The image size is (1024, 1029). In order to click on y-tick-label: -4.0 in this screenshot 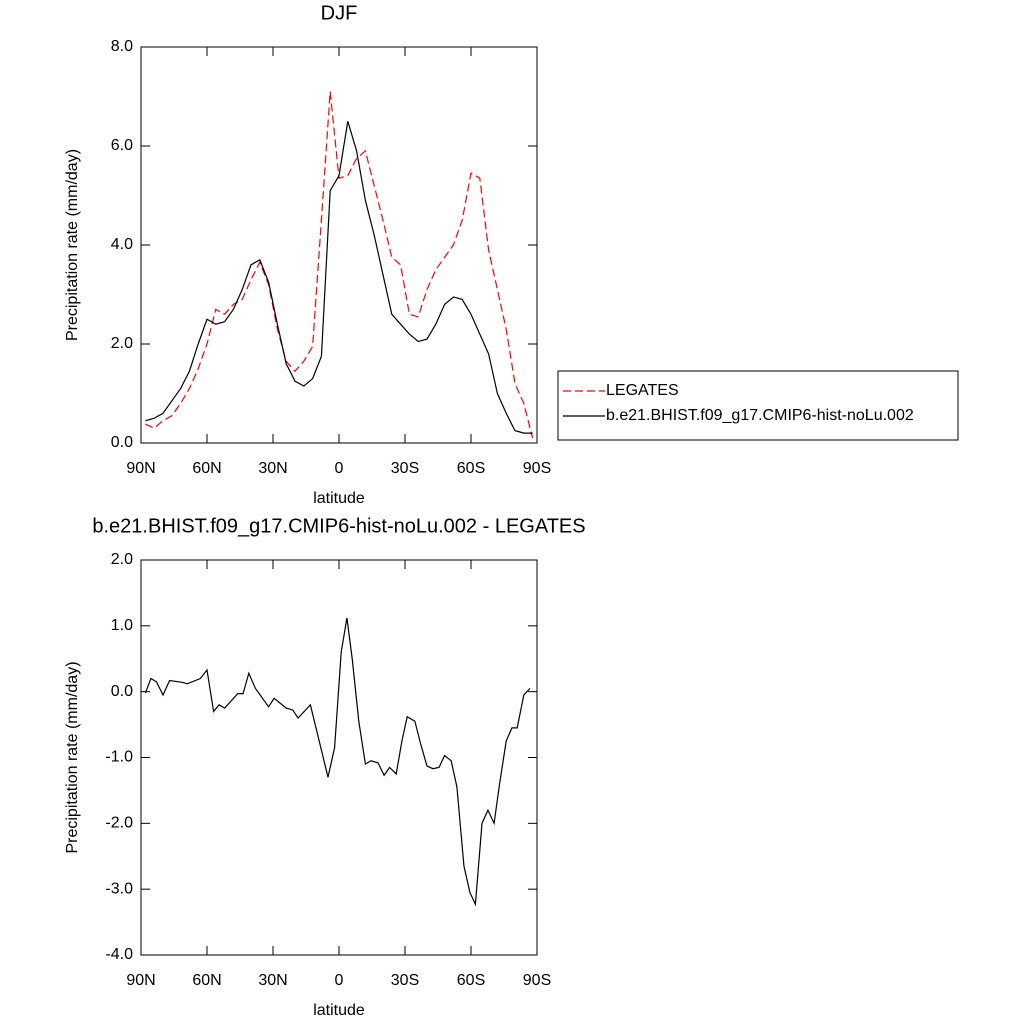, I will do `click(119, 954)`.